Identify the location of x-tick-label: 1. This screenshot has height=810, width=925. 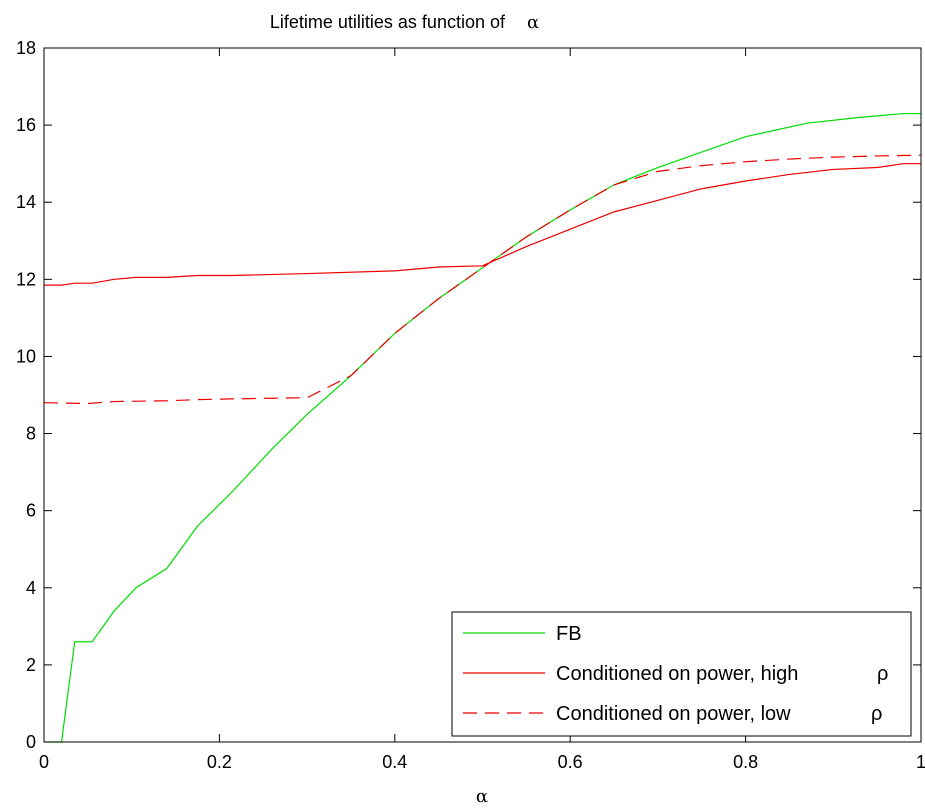
(920, 762).